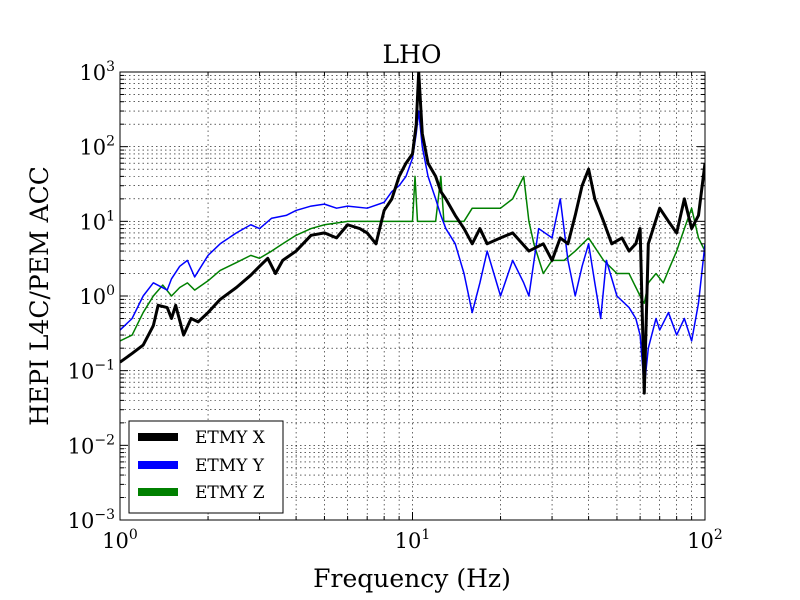 The height and width of the screenshot is (600, 800). What do you see at coordinates (97, 72) in the screenshot?
I see `y-tick-label: 10³` at bounding box center [97, 72].